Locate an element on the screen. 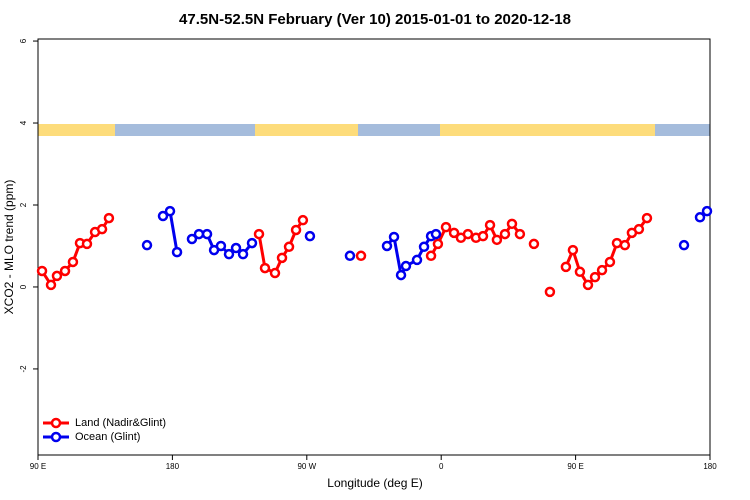 The width and height of the screenshot is (750, 500). y-axis-label: XCO2 - MLO trend (ppm) is located at coordinates (9, 247).